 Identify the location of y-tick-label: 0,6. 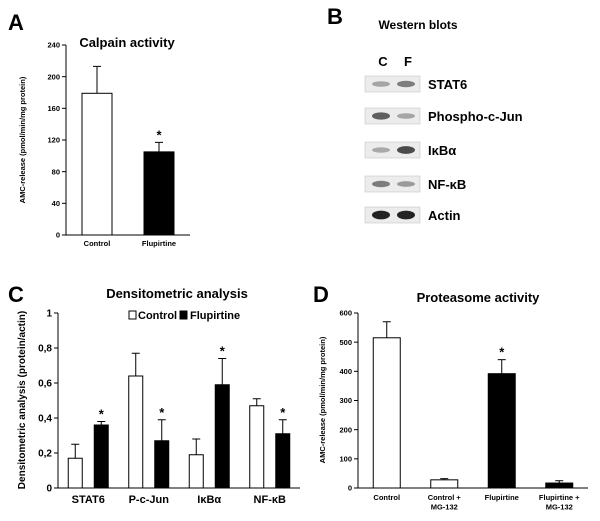
(45, 384).